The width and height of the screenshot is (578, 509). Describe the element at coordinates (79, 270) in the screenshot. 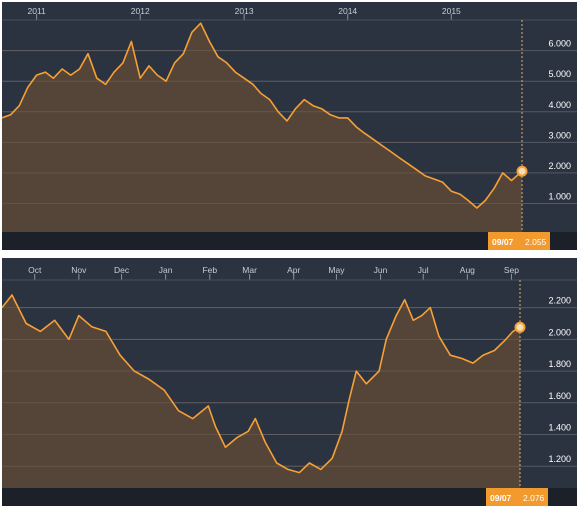

I see `x-tick-label: Nov` at that location.